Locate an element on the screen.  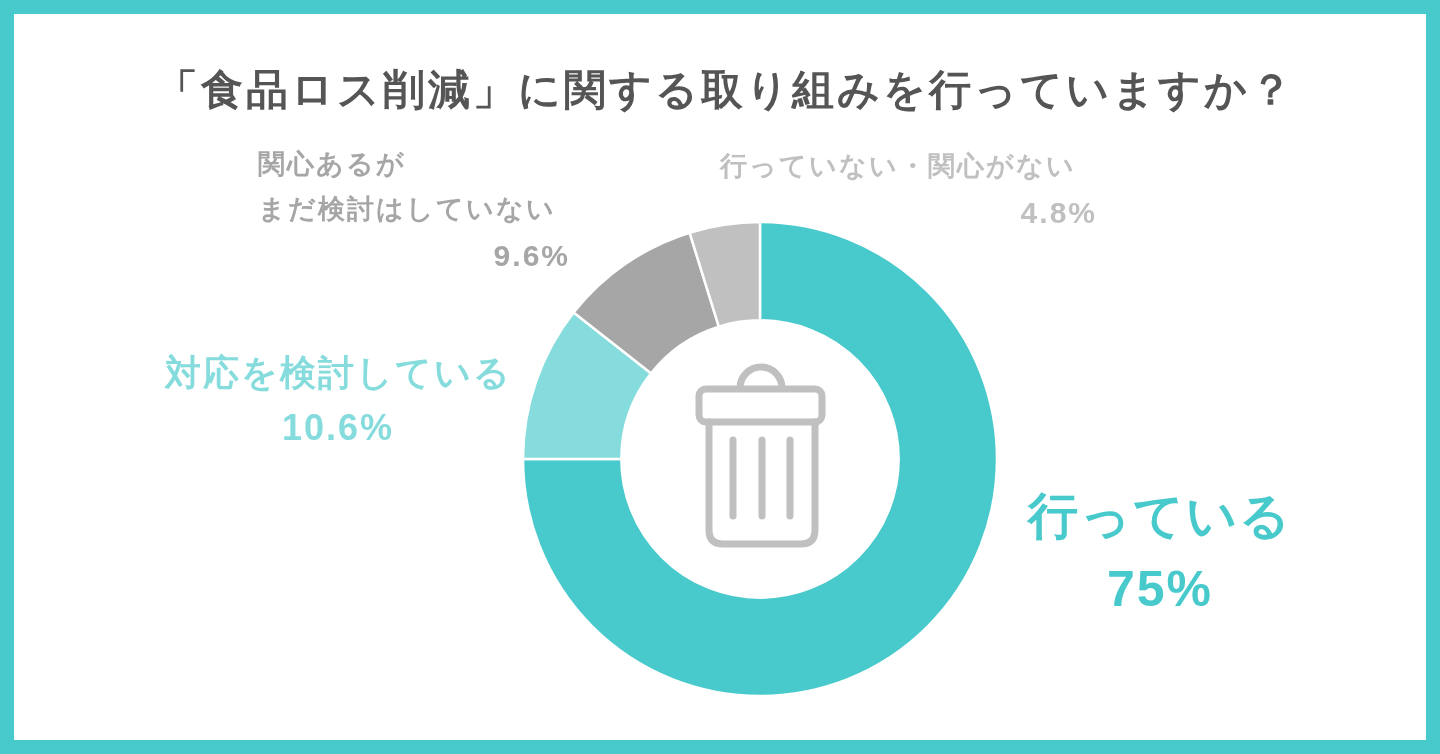
data-label: 75% is located at coordinates (1160, 589).